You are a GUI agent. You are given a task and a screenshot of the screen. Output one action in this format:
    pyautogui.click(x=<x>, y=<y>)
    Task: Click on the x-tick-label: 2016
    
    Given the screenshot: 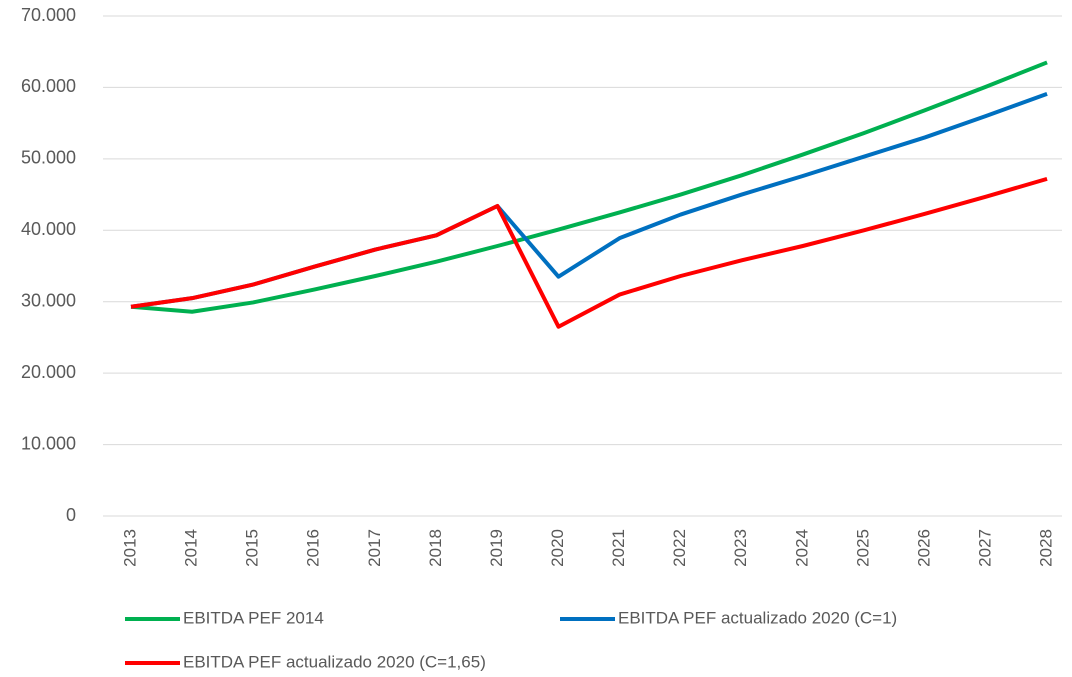 What is the action you would take?
    pyautogui.click(x=313, y=548)
    